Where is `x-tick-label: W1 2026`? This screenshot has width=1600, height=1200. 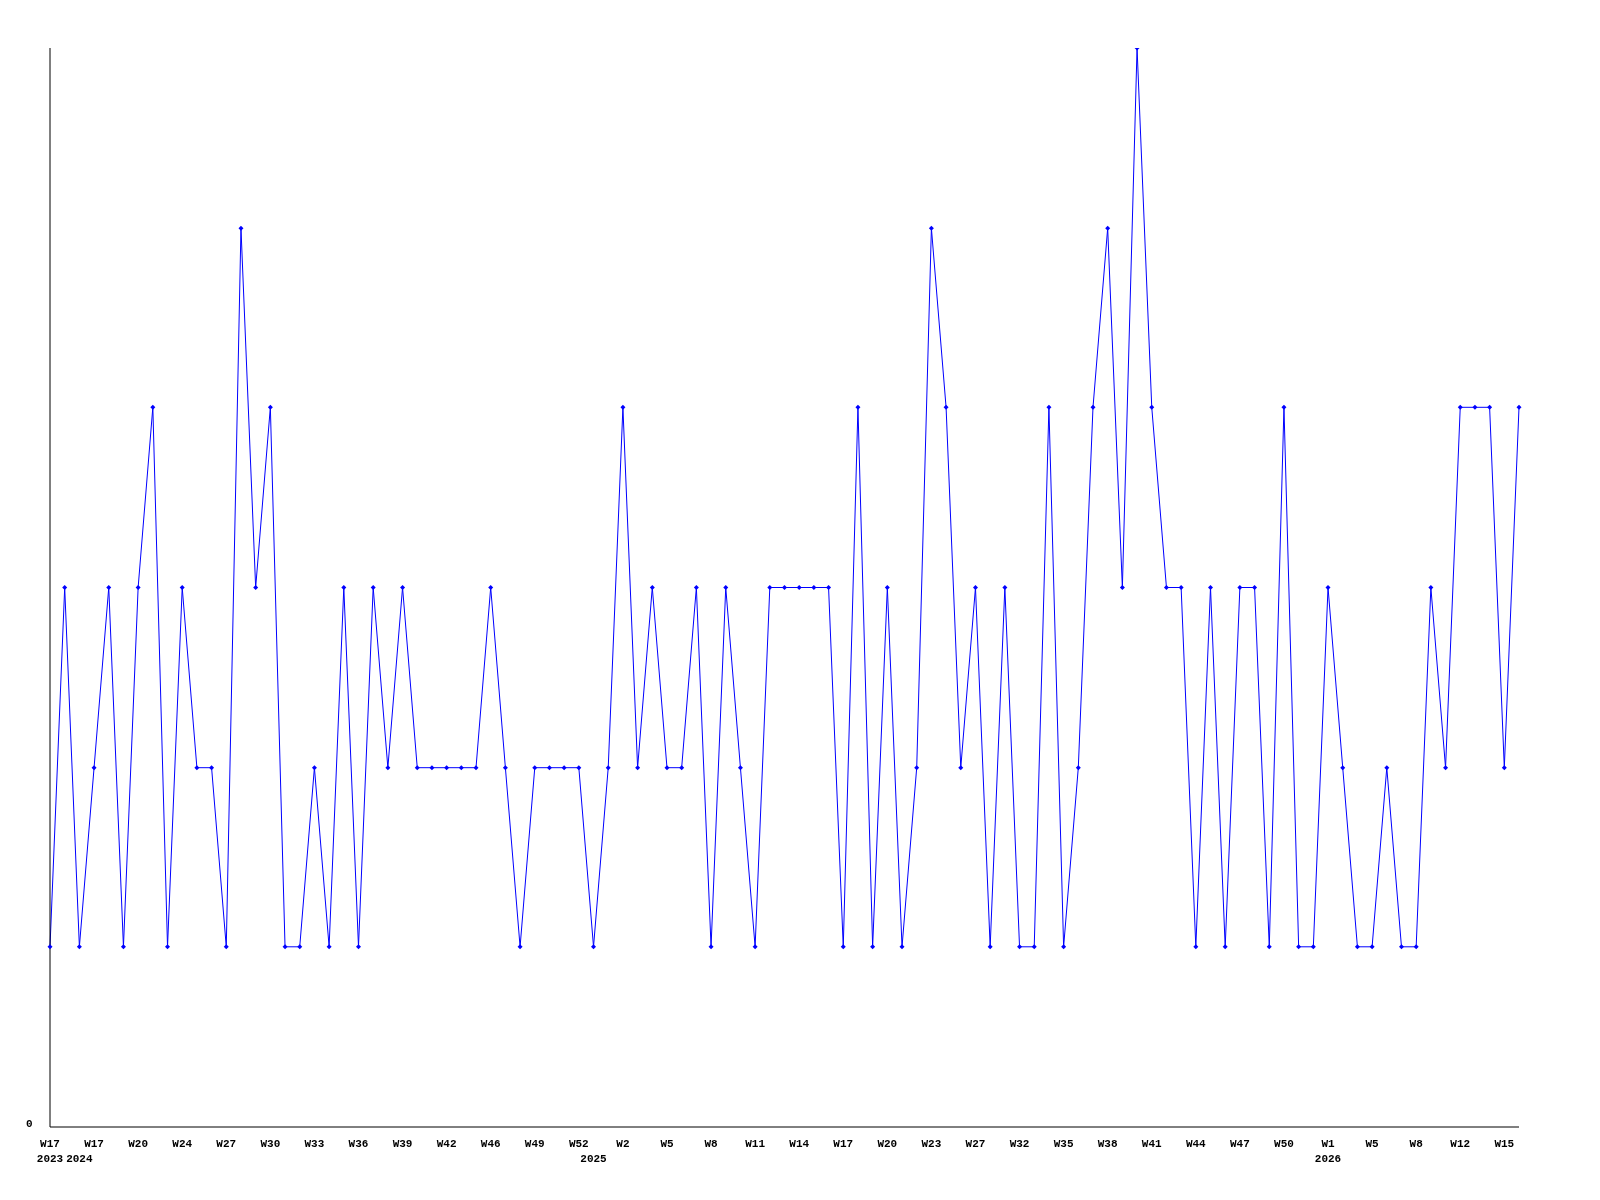 x-tick-label: W1 2026 is located at coordinates (1328, 1151).